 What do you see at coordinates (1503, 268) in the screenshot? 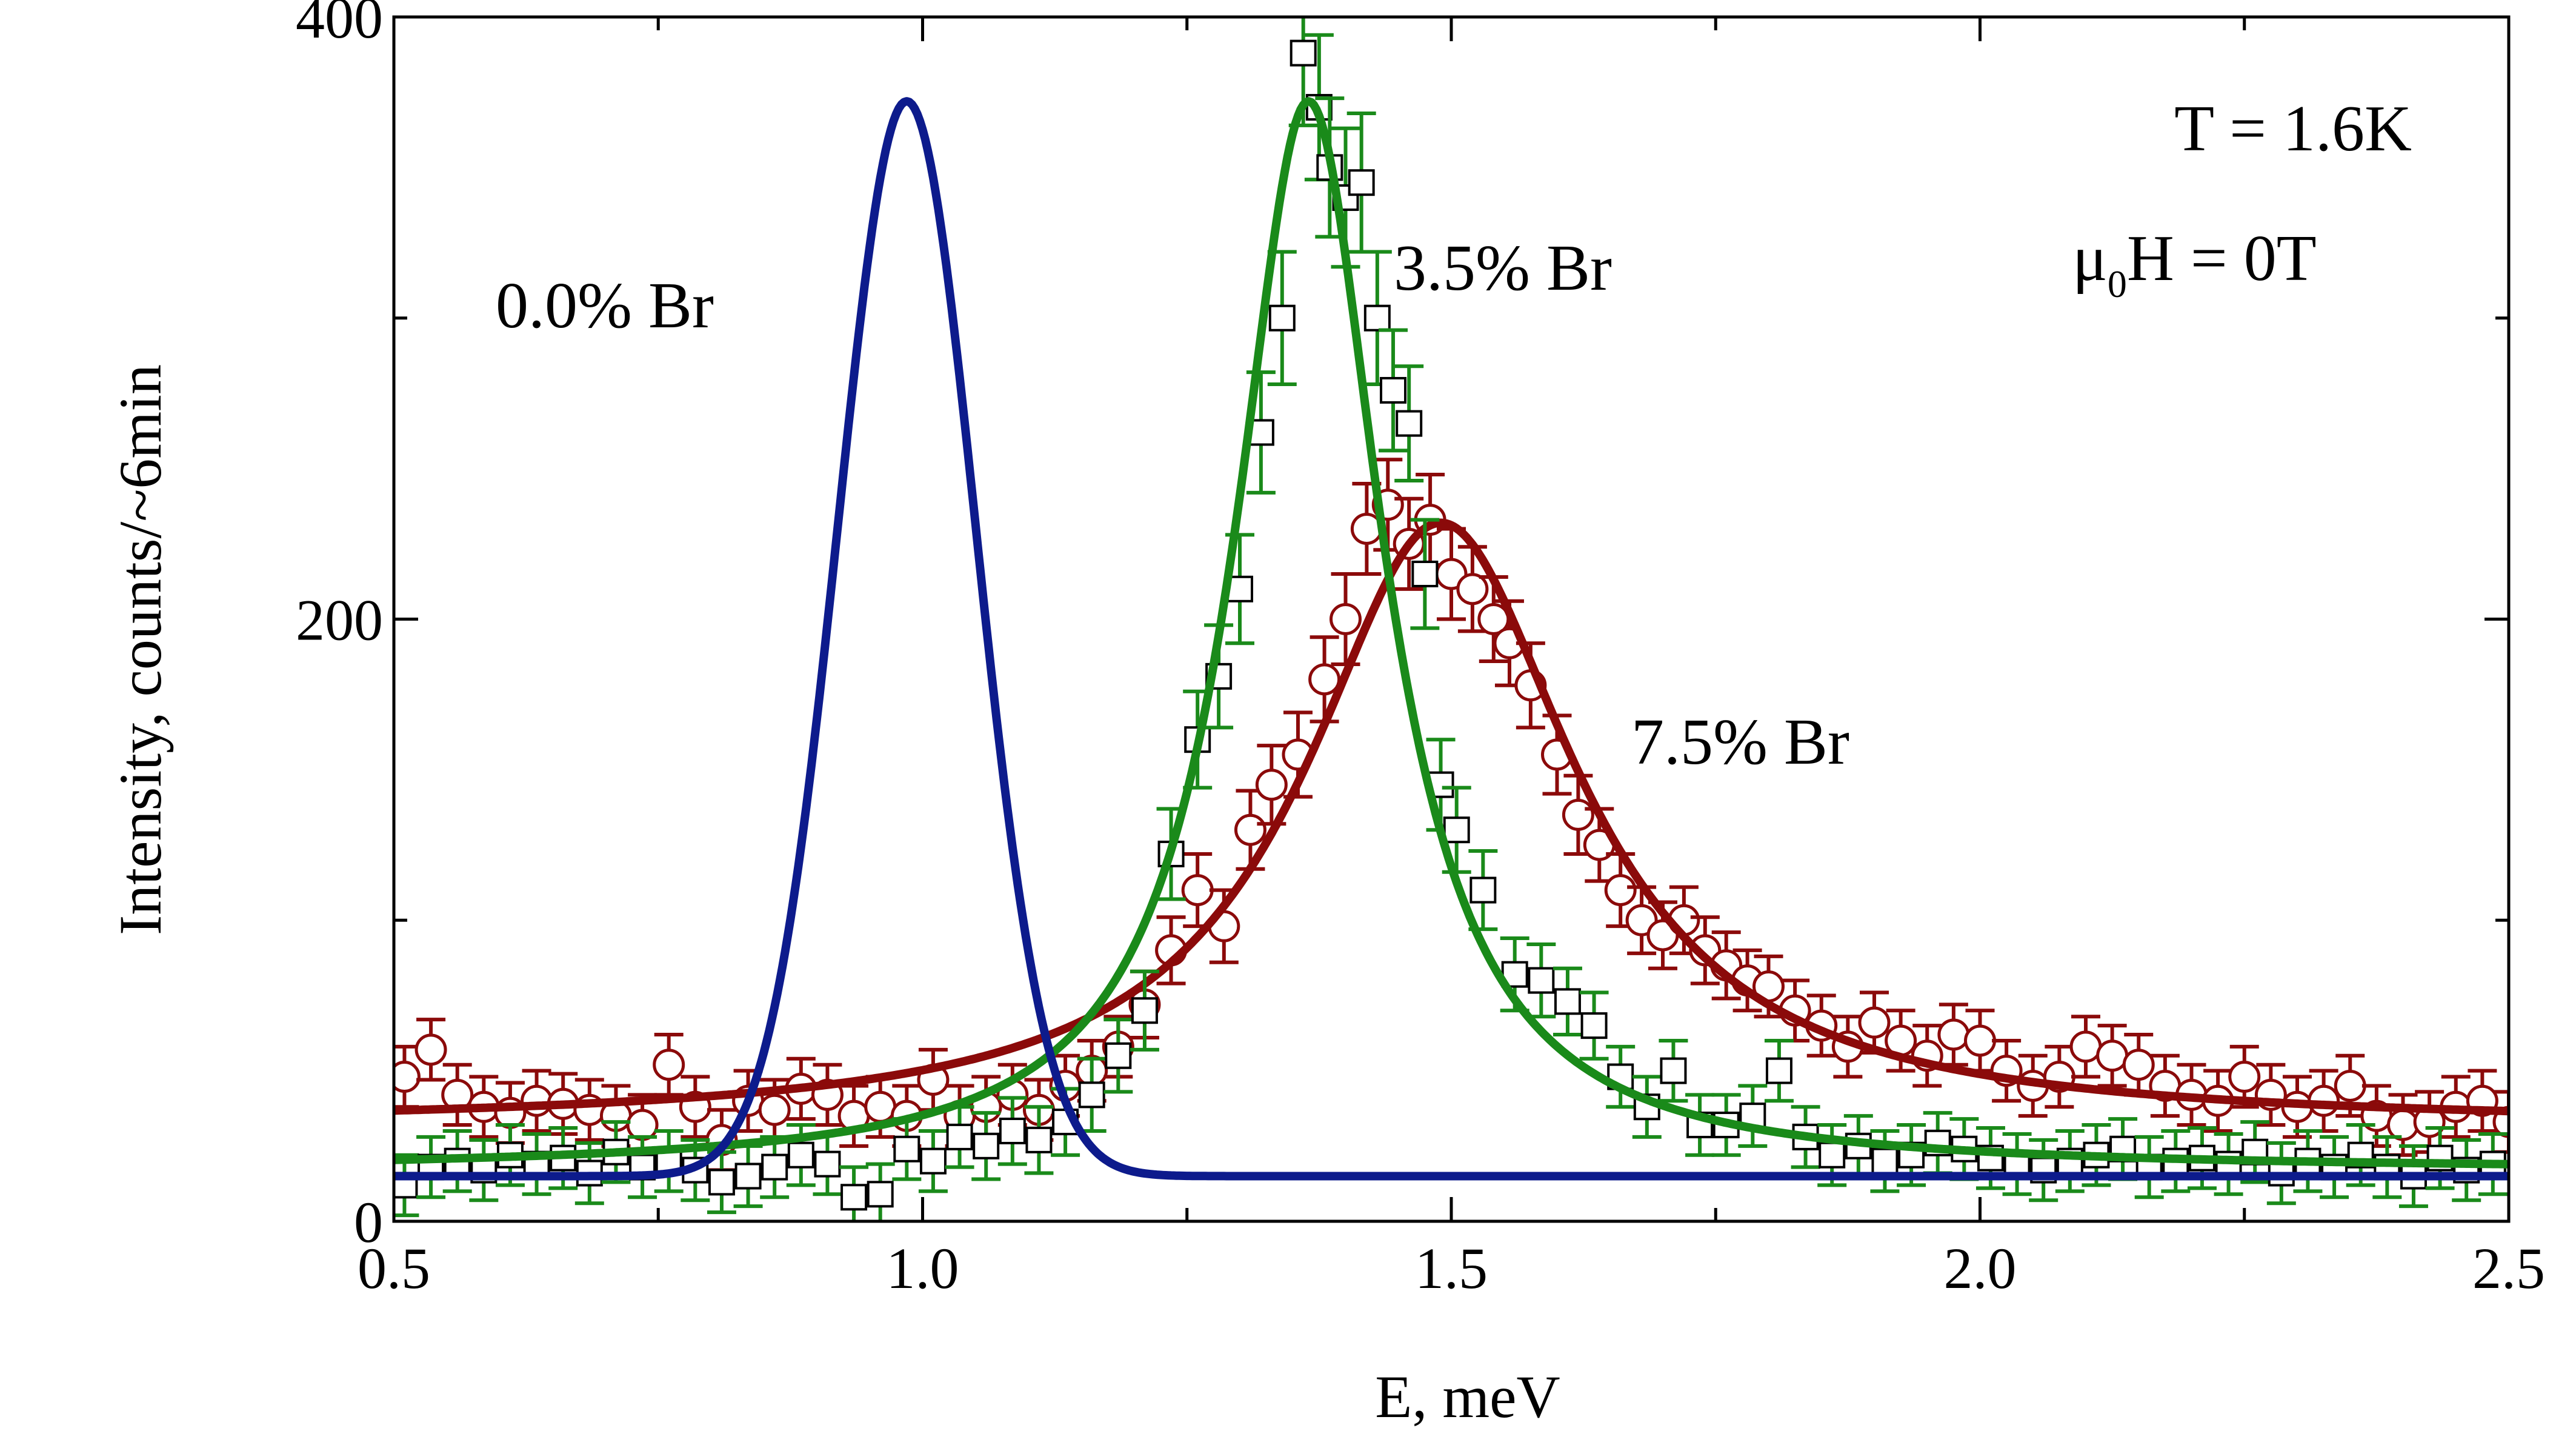
I see `label-3-5-br: 3.5% Br` at bounding box center [1503, 268].